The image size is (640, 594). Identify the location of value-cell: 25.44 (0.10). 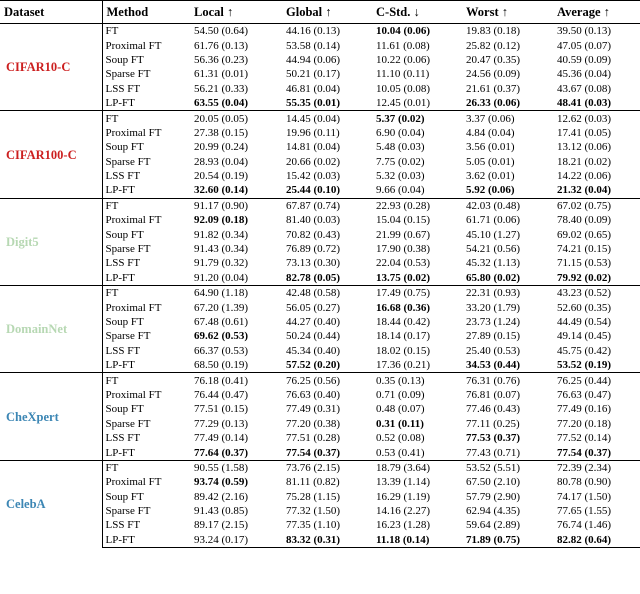
(313, 190).